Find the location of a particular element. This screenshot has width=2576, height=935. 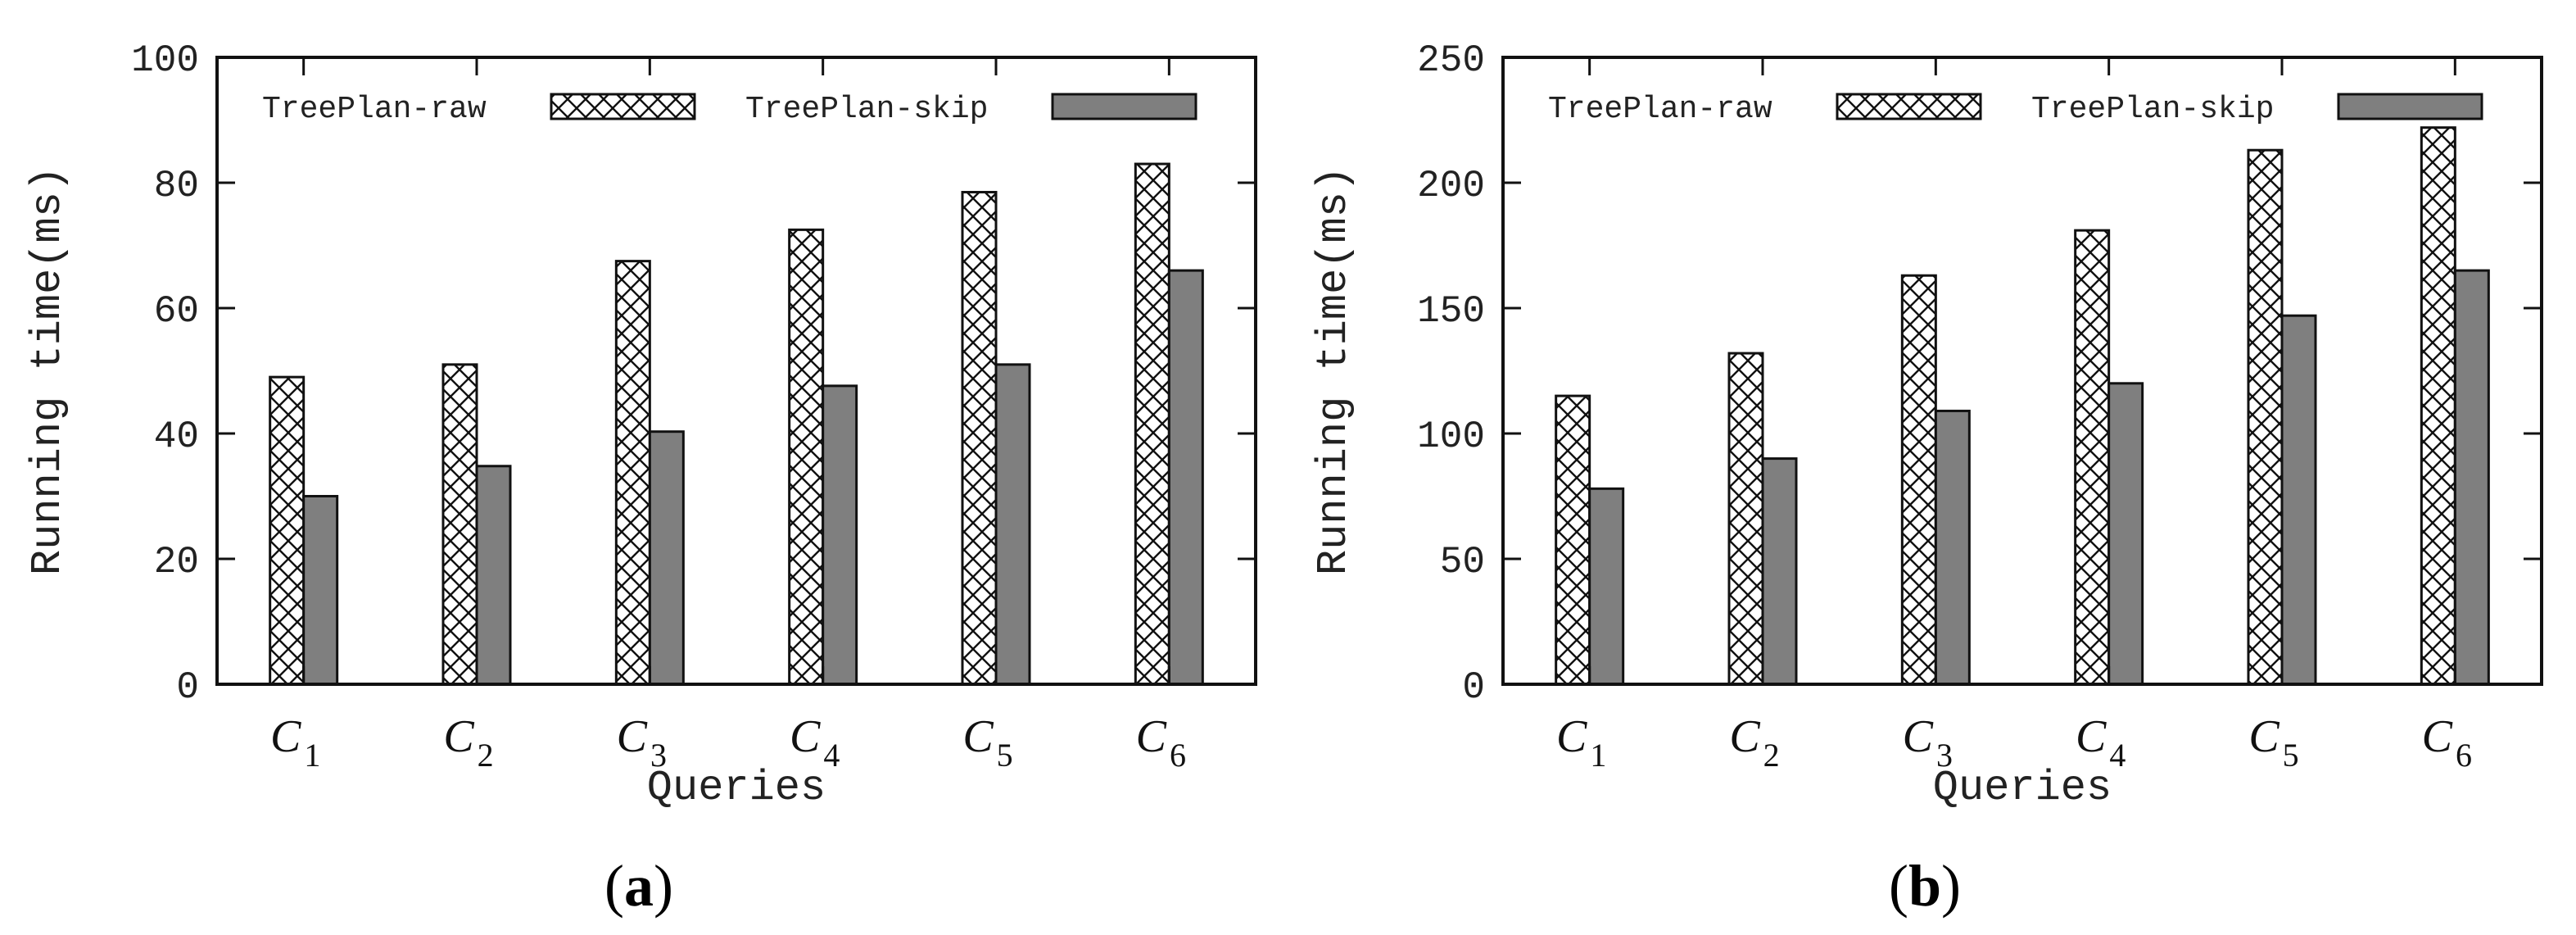

x-axis-title-a: Queries is located at coordinates (736, 788).